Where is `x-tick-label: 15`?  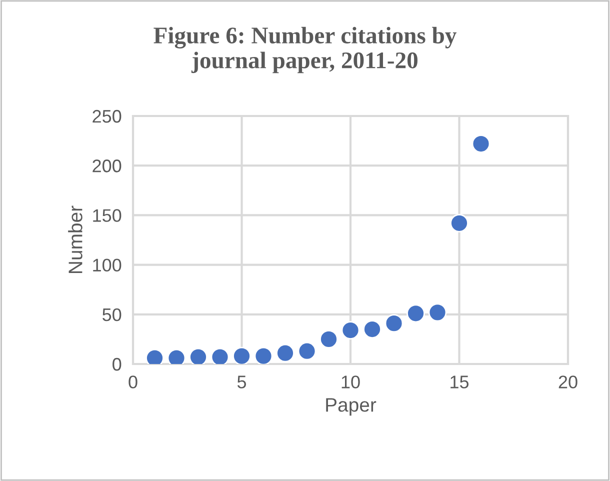 x-tick-label: 15 is located at coordinates (459, 382).